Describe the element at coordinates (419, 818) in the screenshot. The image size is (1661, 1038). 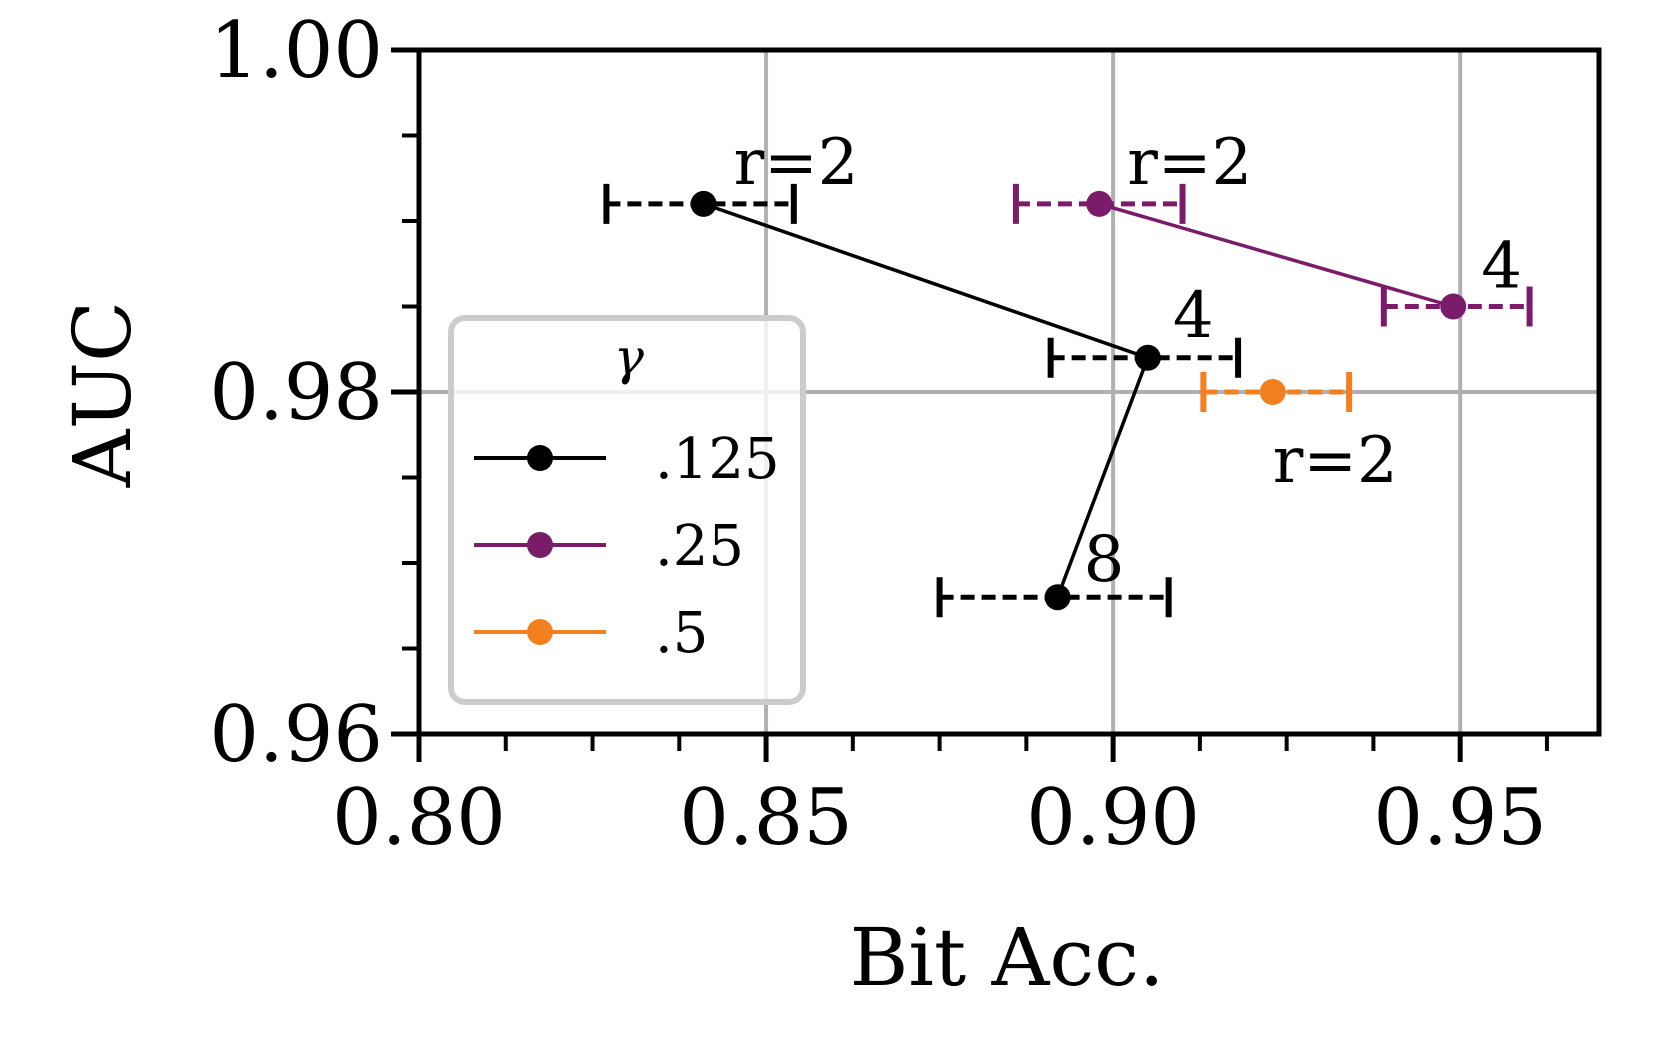
I see `x-tick-label: 0.80` at that location.